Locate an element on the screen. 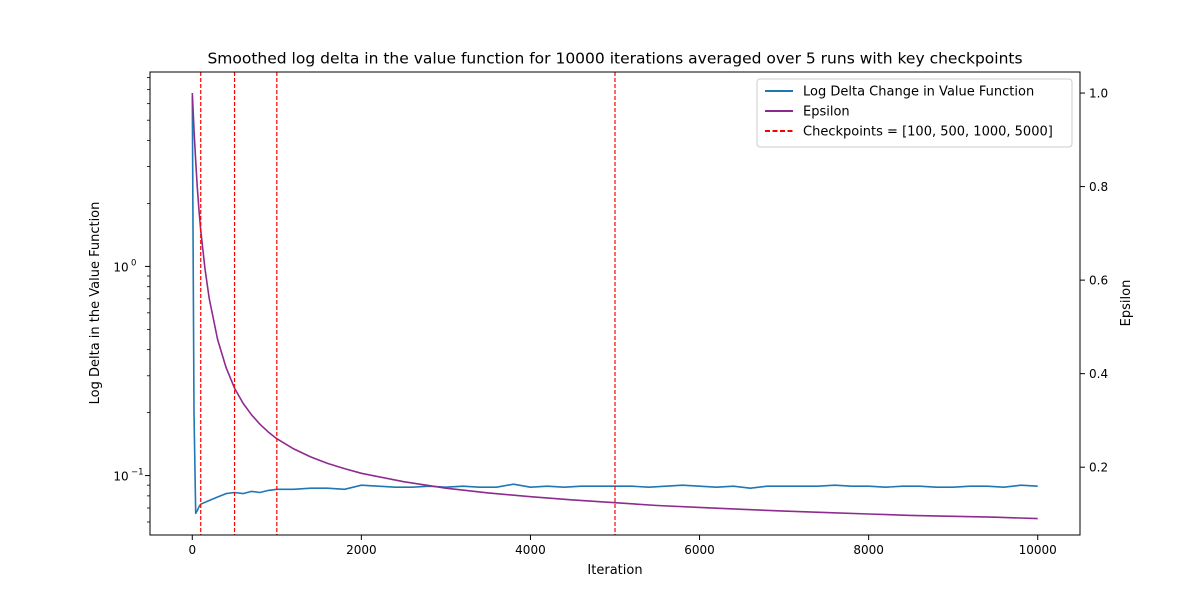  y-right-tick-label: 0.6 is located at coordinates (1098, 281).